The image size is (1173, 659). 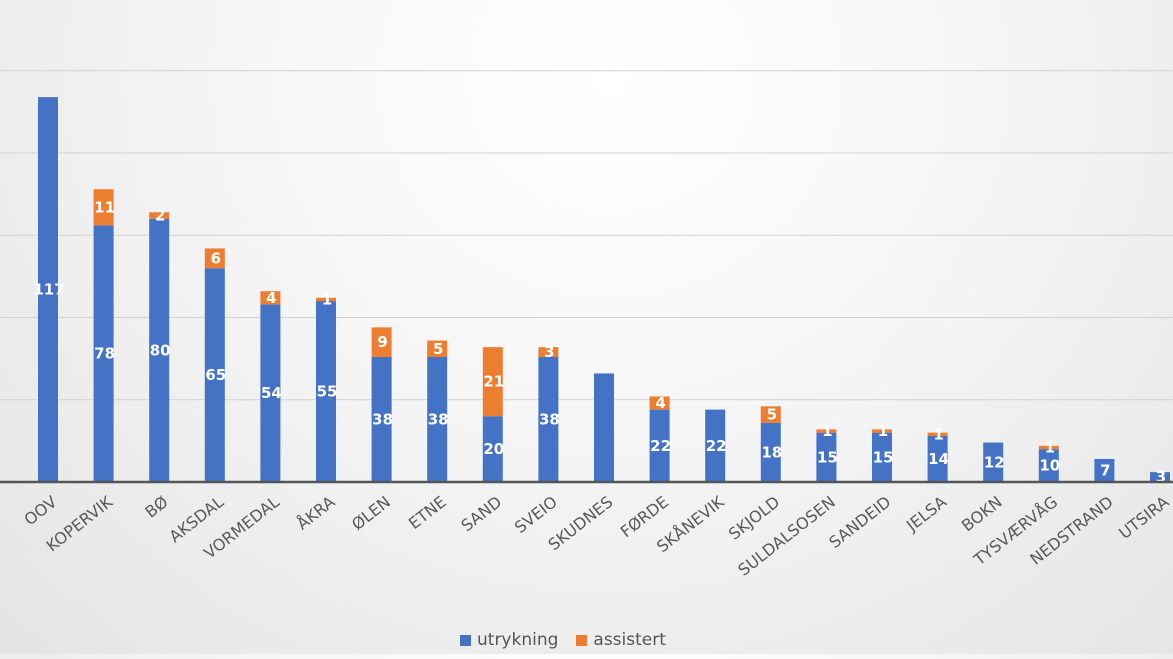 What do you see at coordinates (465, 640) in the screenshot?
I see `legend-swatch-utrykning` at bounding box center [465, 640].